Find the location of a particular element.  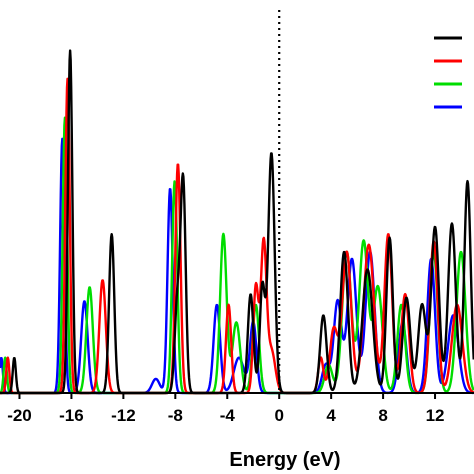

x-tick-label: 4 is located at coordinates (331, 415).